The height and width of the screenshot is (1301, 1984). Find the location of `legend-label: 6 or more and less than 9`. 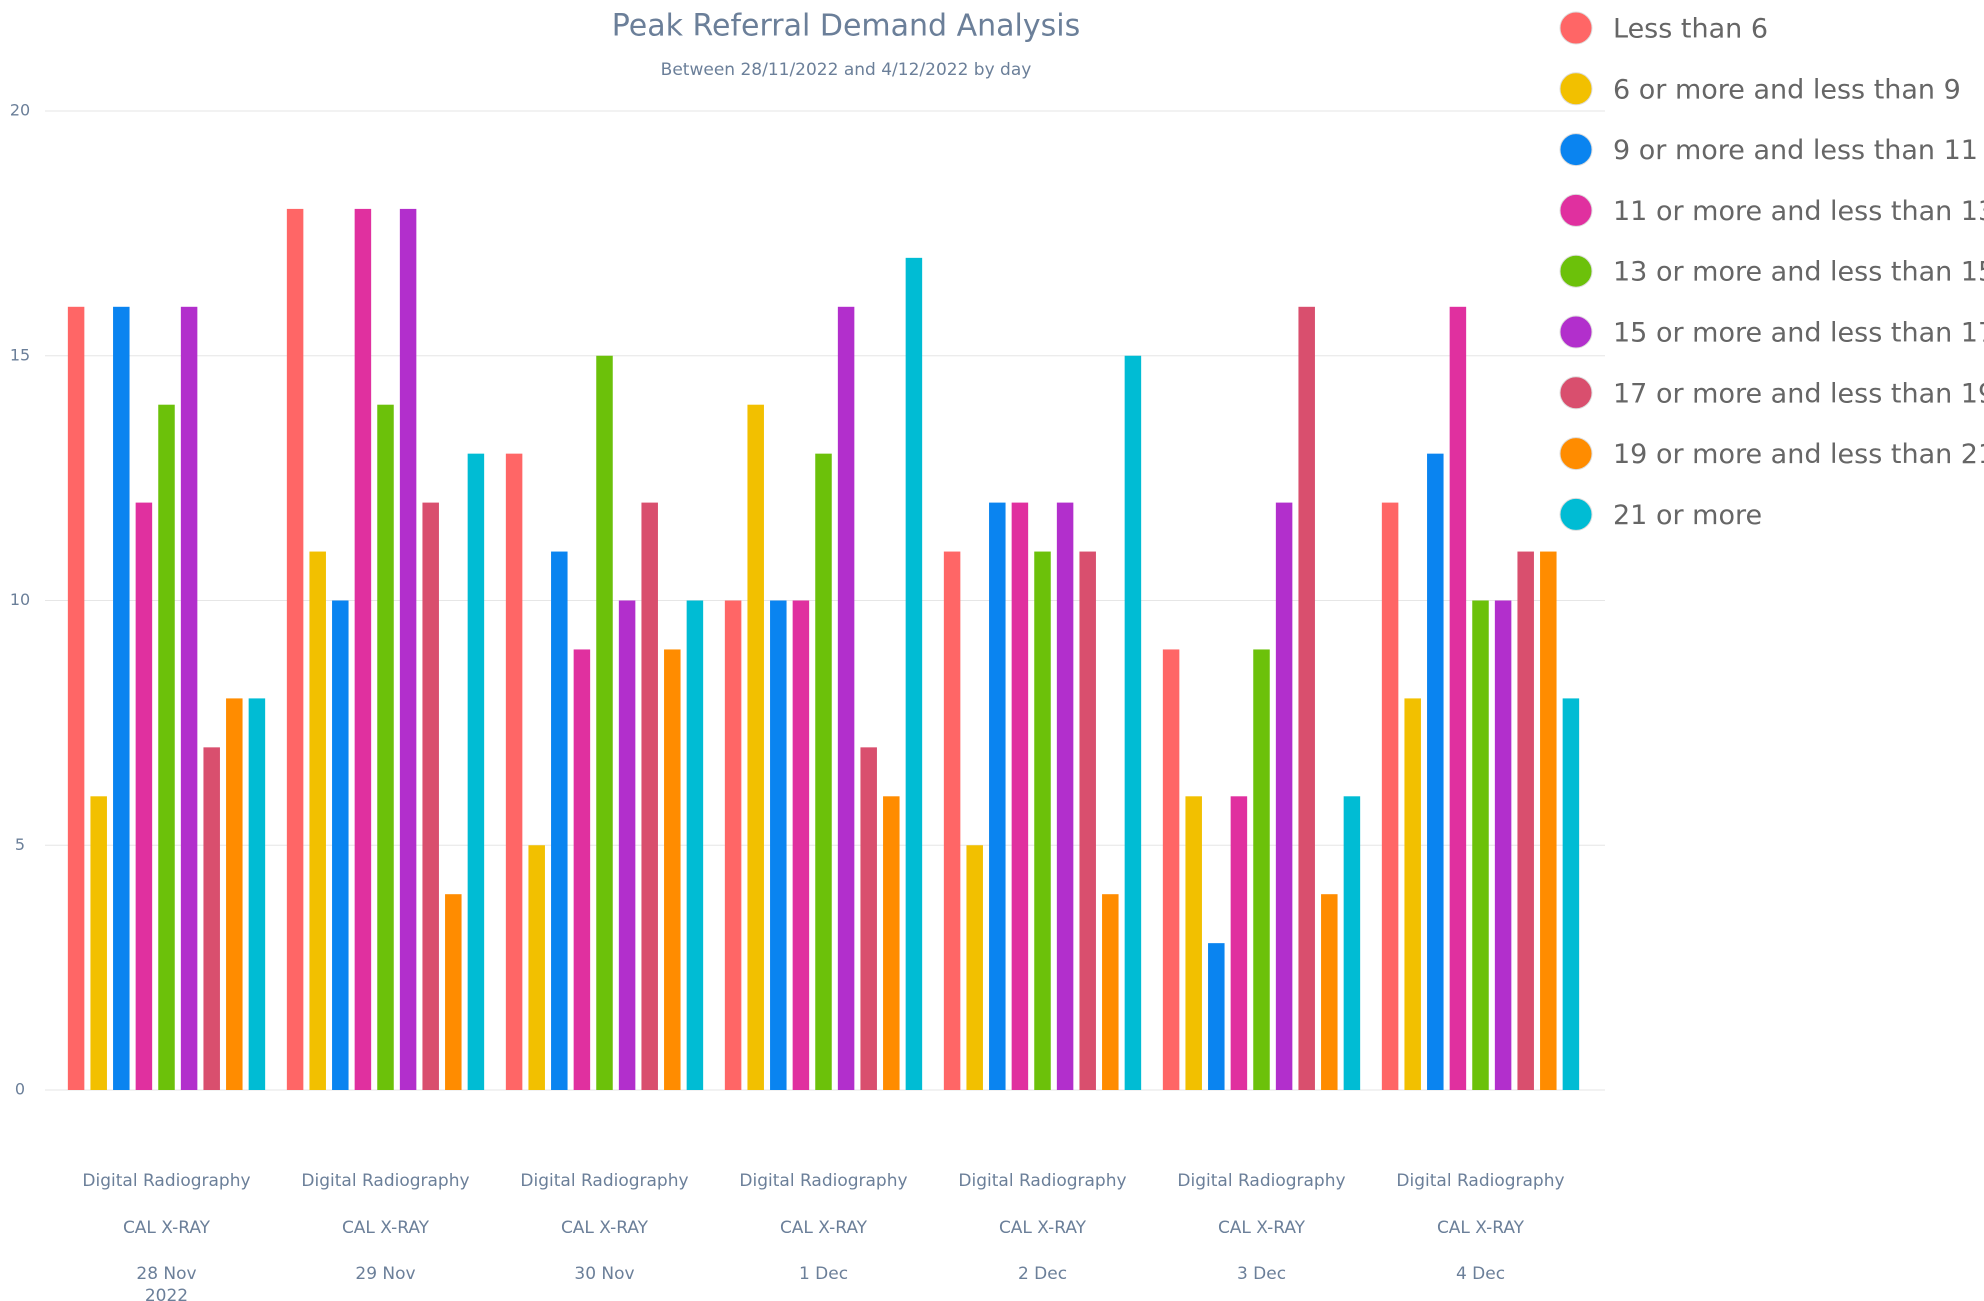

legend-label: 6 or more and less than 9 is located at coordinates (1787, 89).